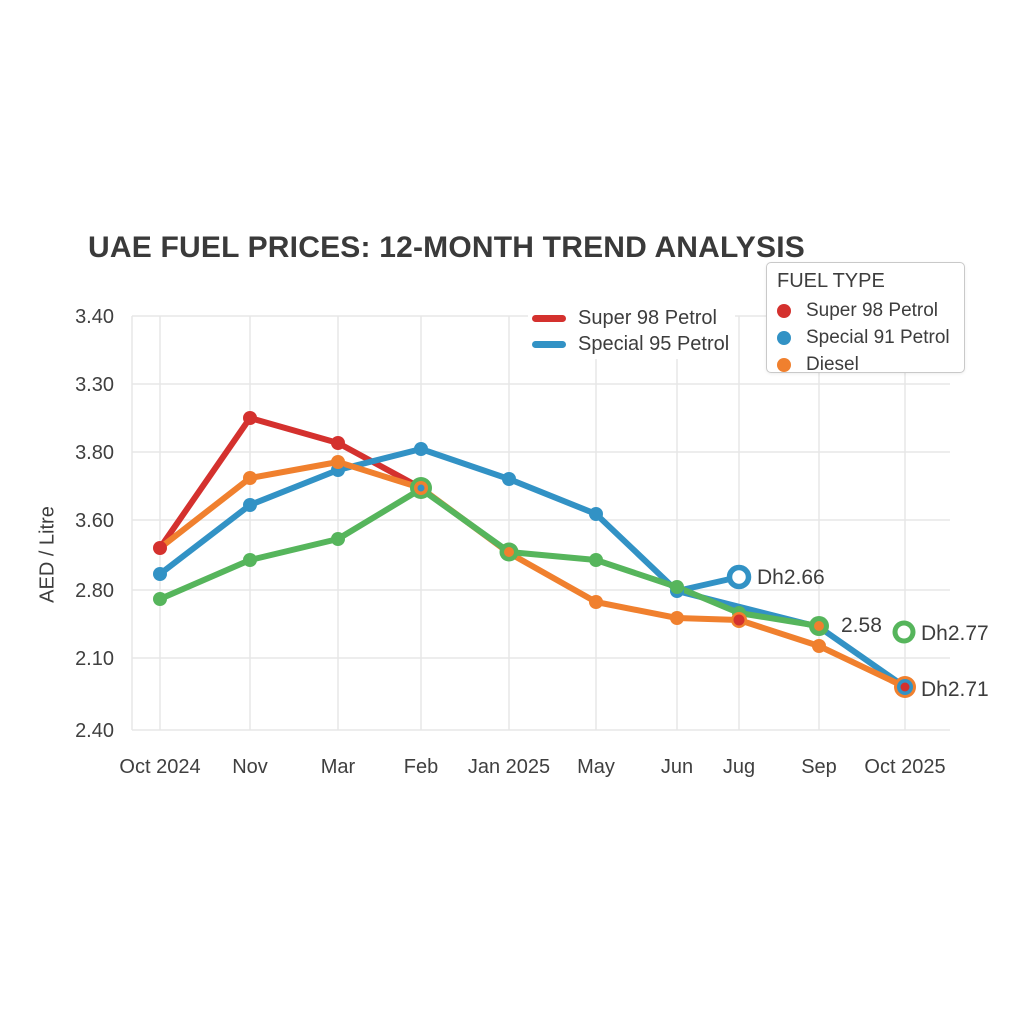 The height and width of the screenshot is (1024, 1024). I want to click on y-tick-label: 2.40, so click(94, 731).